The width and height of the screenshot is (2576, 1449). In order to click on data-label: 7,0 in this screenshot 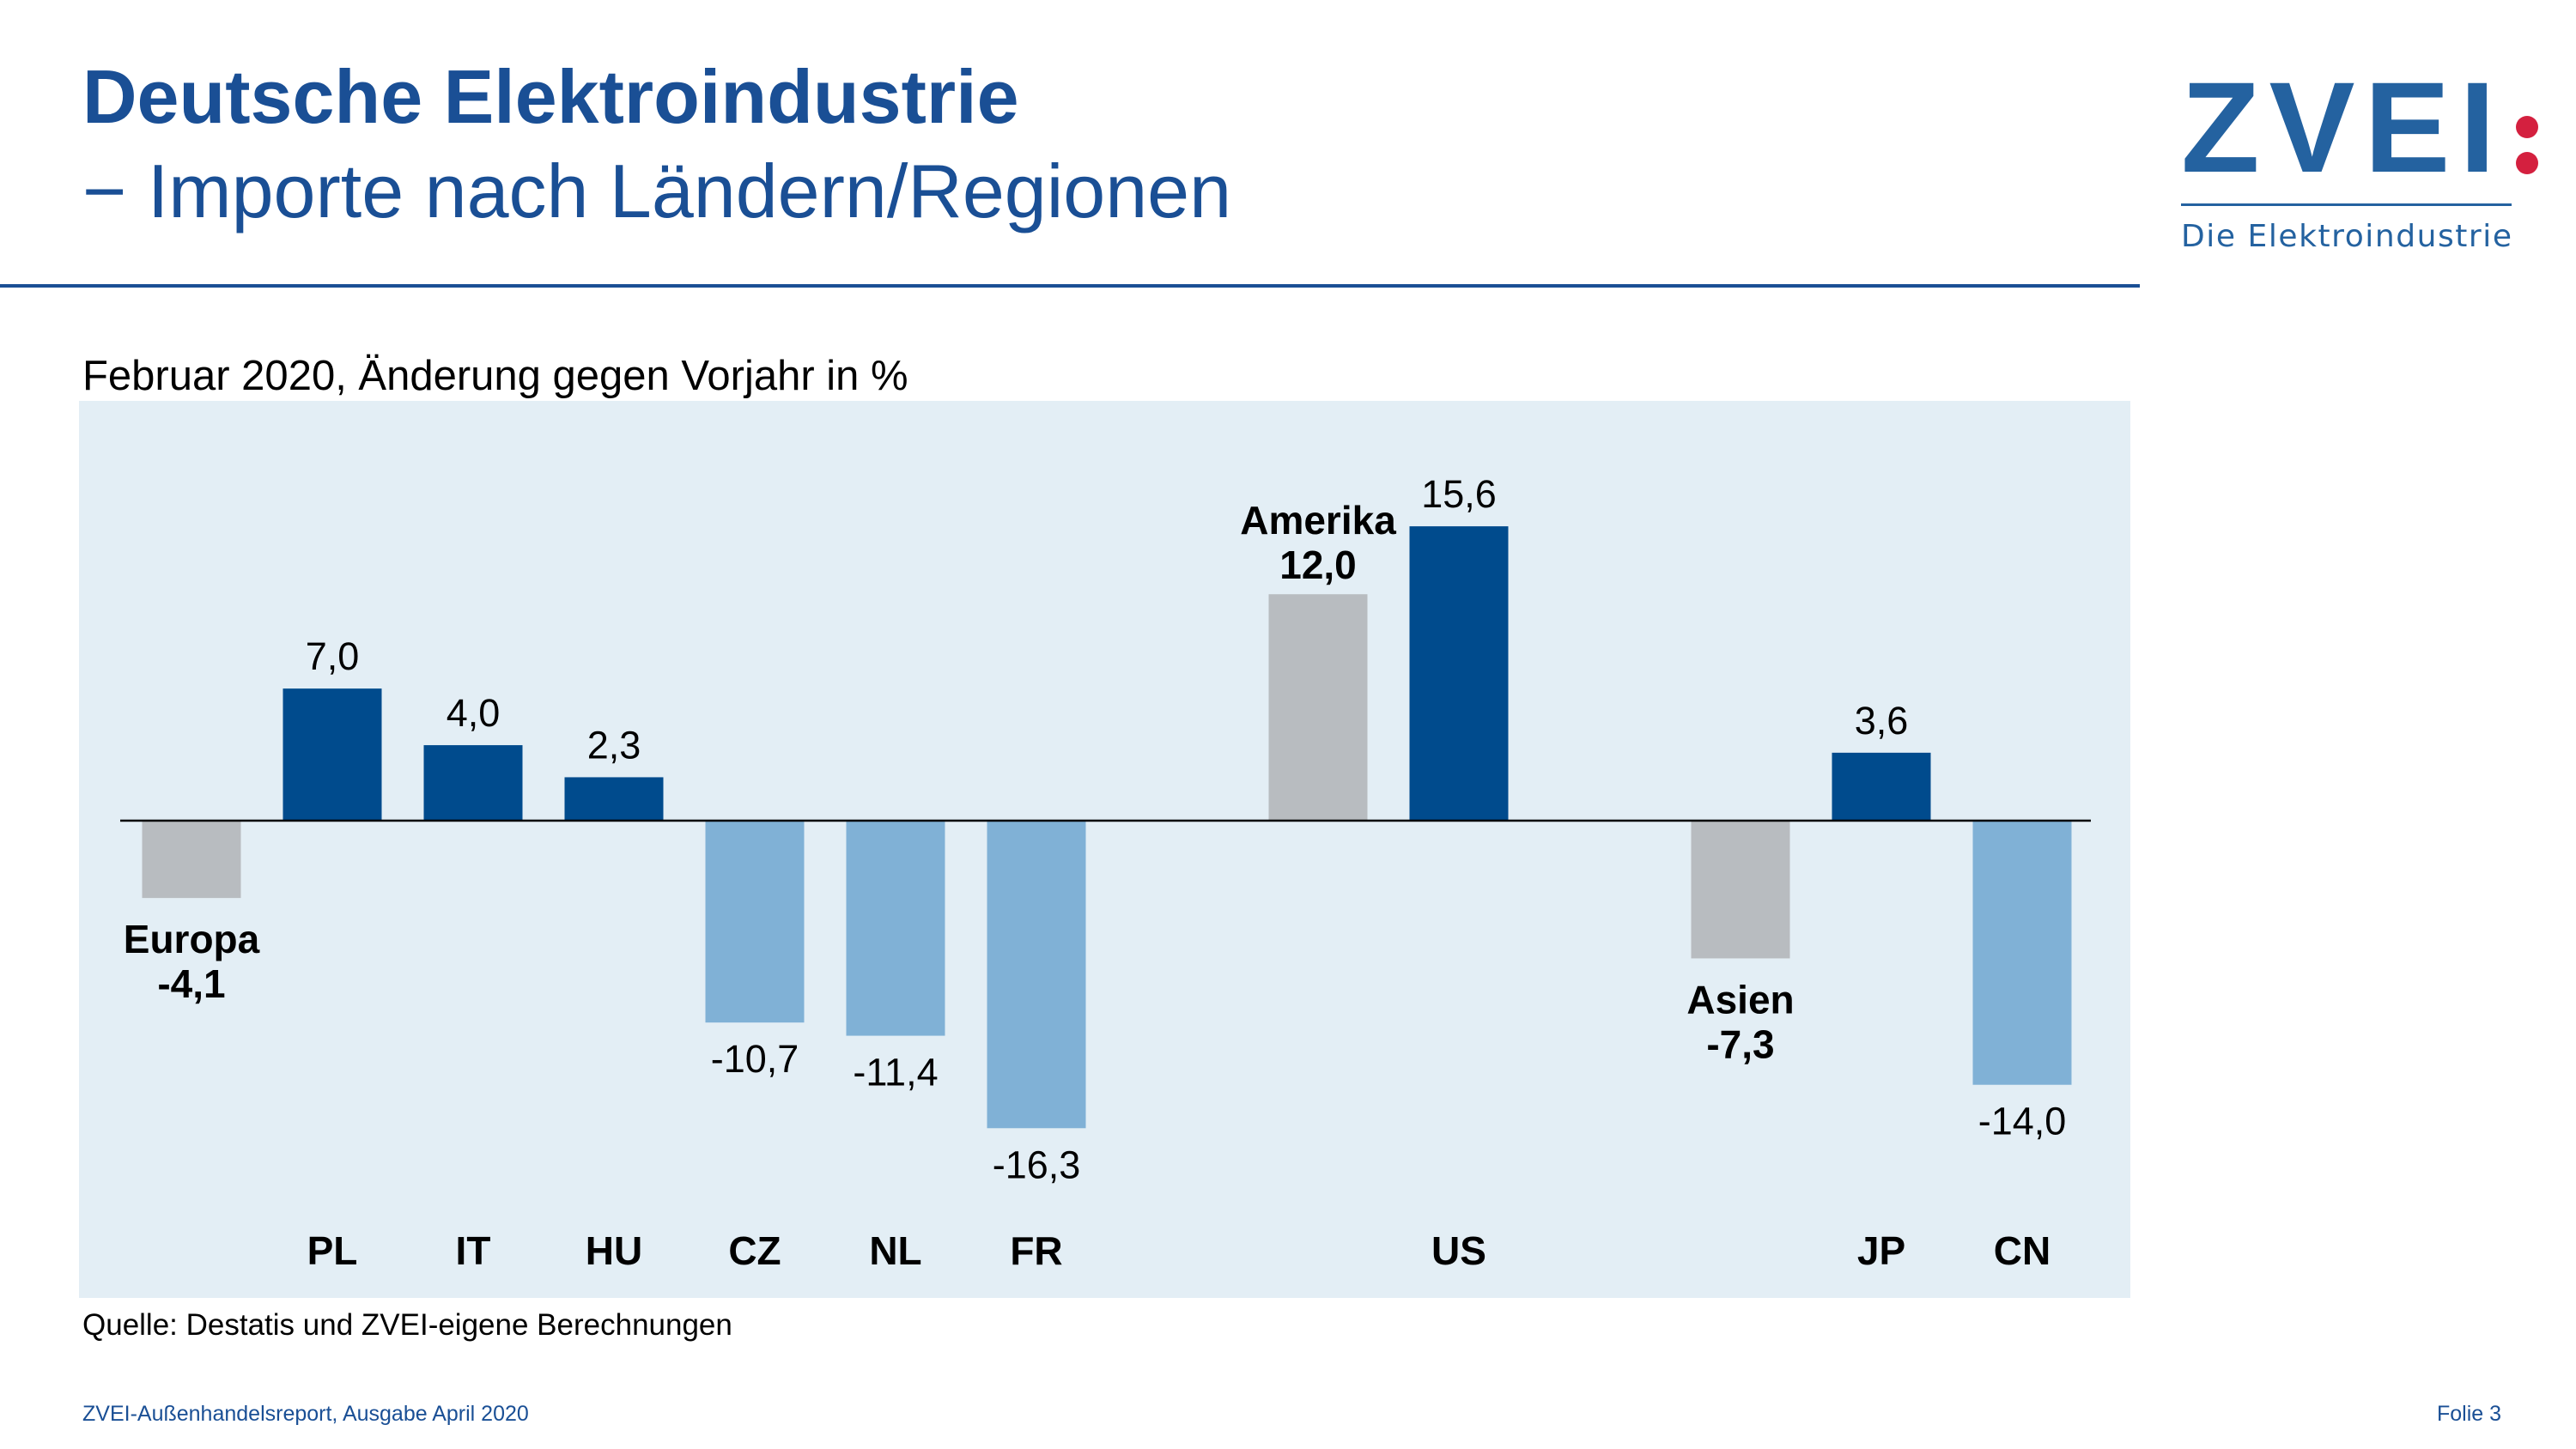, I will do `click(333, 656)`.